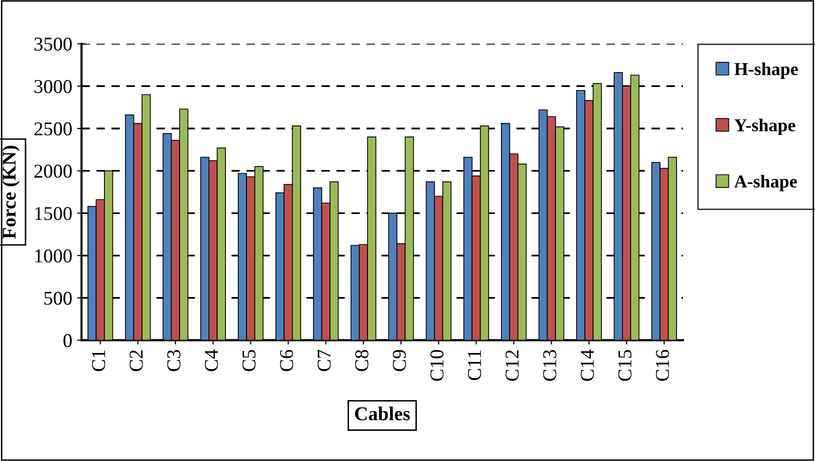  I want to click on x-tick-label: C14, so click(587, 365).